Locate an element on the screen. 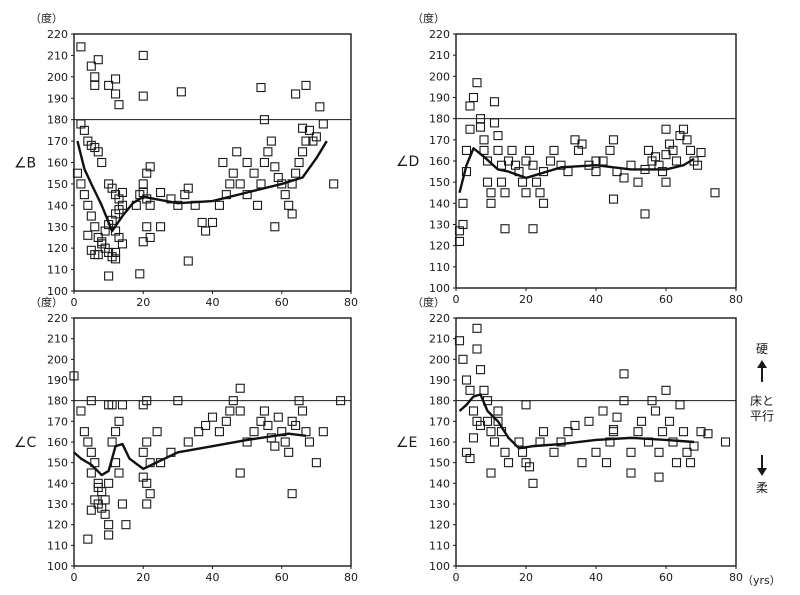 This screenshot has height=595, width=800. x-tick-label: 40 is located at coordinates (596, 577).